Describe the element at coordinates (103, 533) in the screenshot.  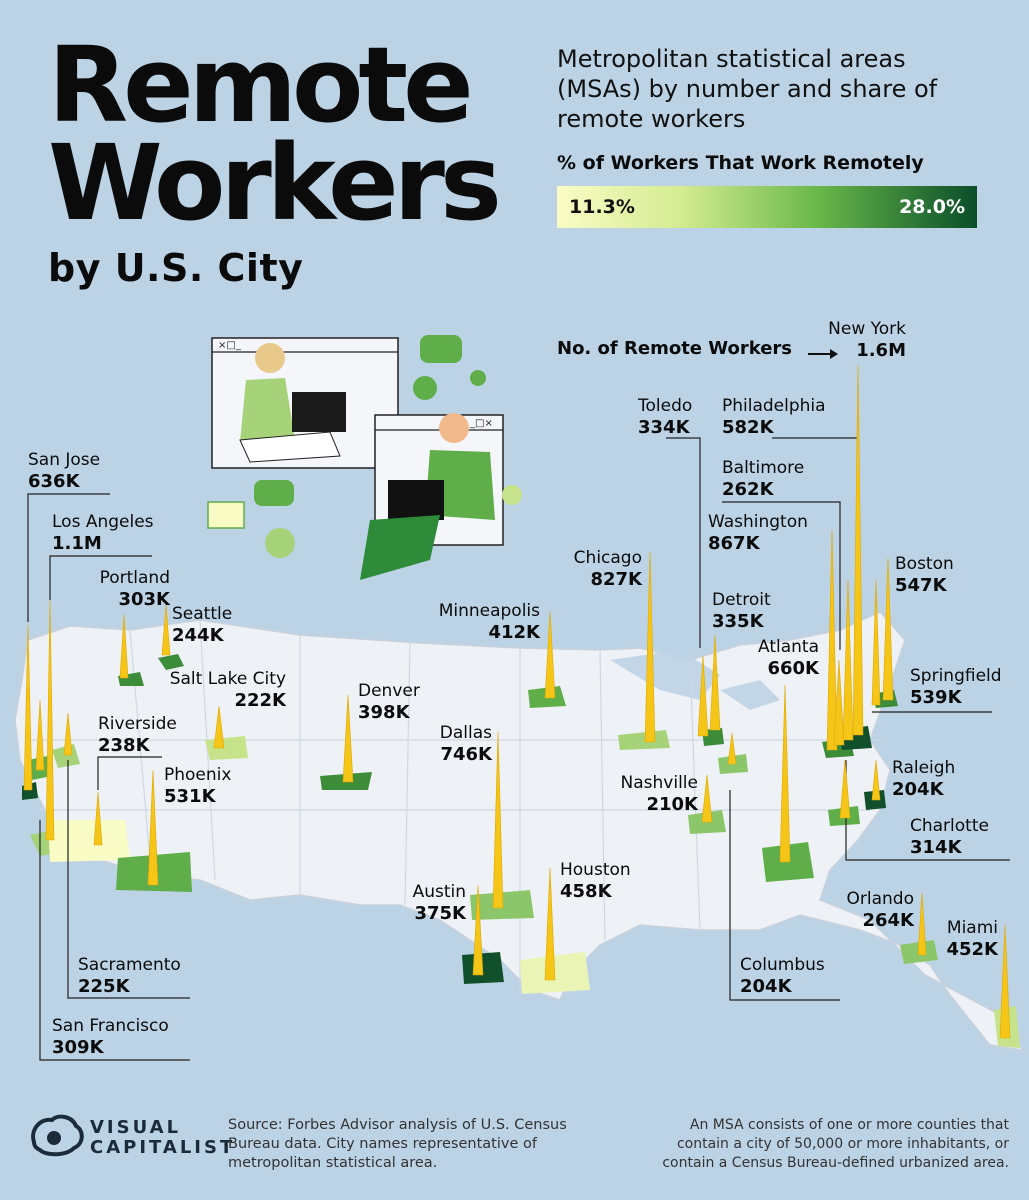
I see `city-label-los-angeles: Los Angeles 1.1M` at that location.